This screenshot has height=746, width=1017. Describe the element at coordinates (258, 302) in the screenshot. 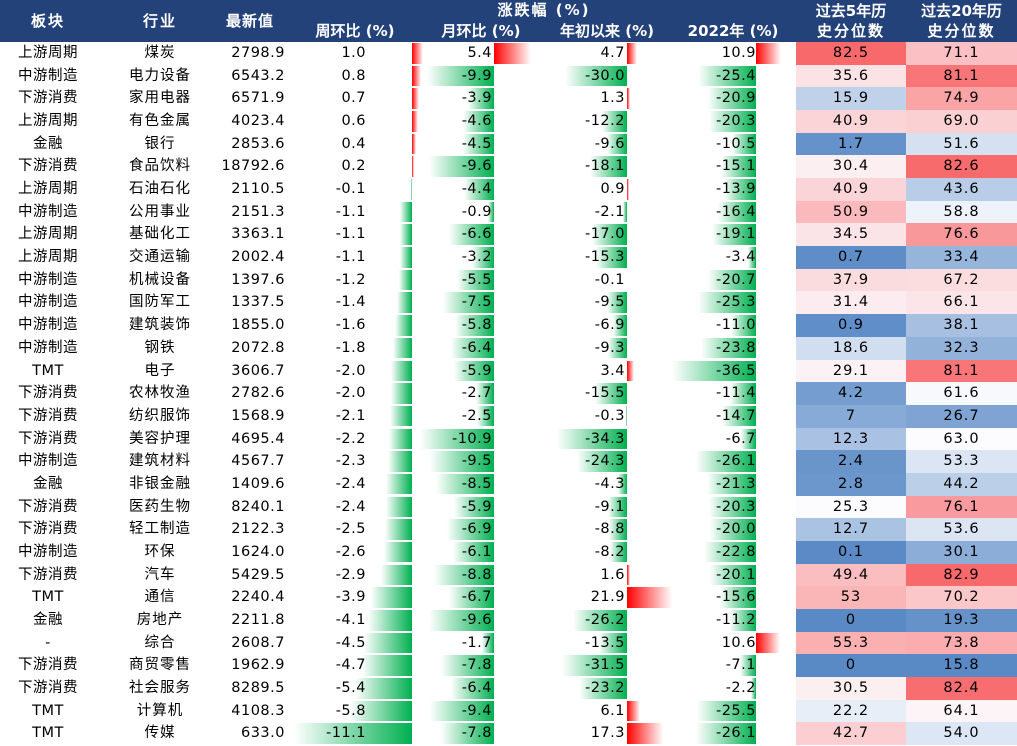

I see `latest-value-cell: 1337.5` at that location.